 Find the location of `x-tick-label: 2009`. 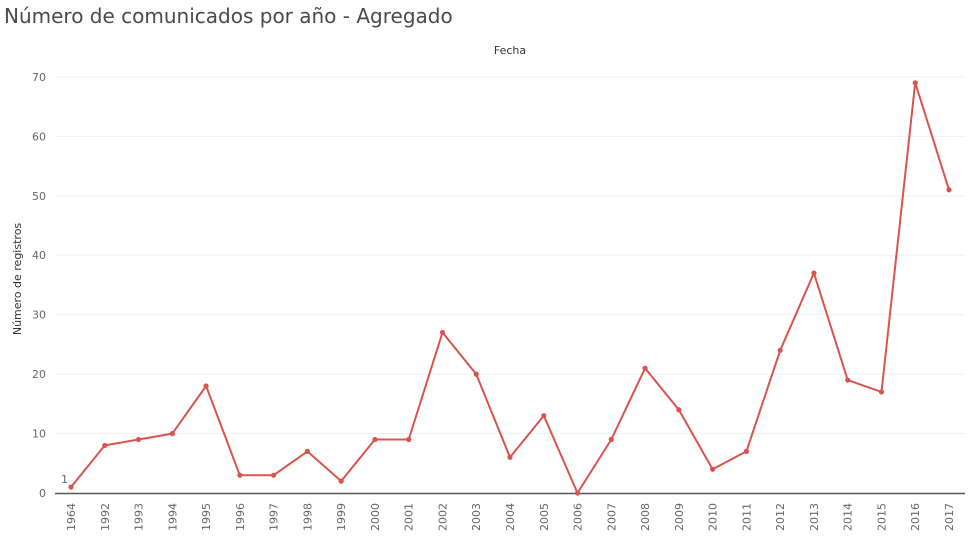

x-tick-label: 2009 is located at coordinates (679, 517).